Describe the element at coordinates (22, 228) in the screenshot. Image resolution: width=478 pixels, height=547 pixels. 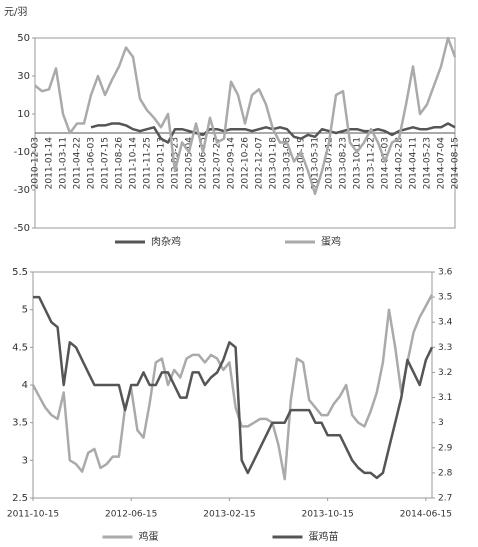
I see `y-tick-label: -50` at that location.